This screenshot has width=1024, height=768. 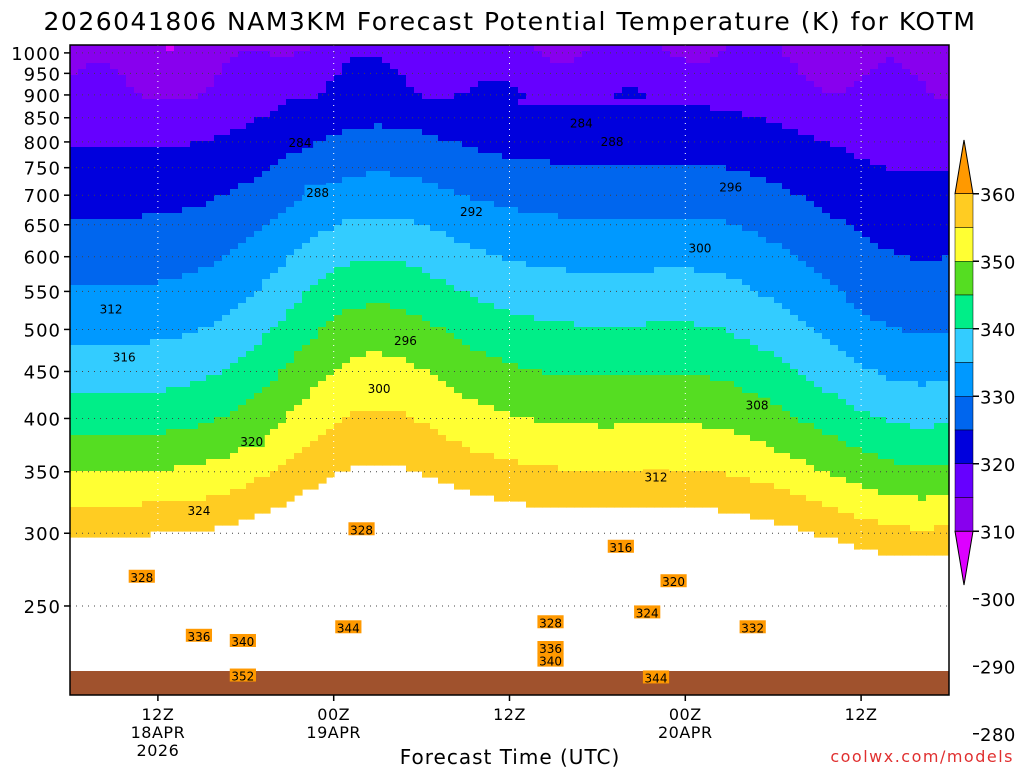 What do you see at coordinates (111, 309) in the screenshot?
I see `contour-label: 312` at bounding box center [111, 309].